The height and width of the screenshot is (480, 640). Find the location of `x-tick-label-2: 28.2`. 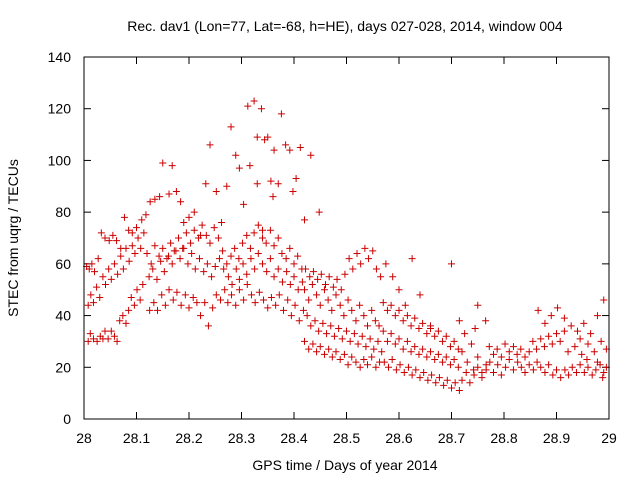

x-tick-label-2: 28.2 is located at coordinates (188, 438).